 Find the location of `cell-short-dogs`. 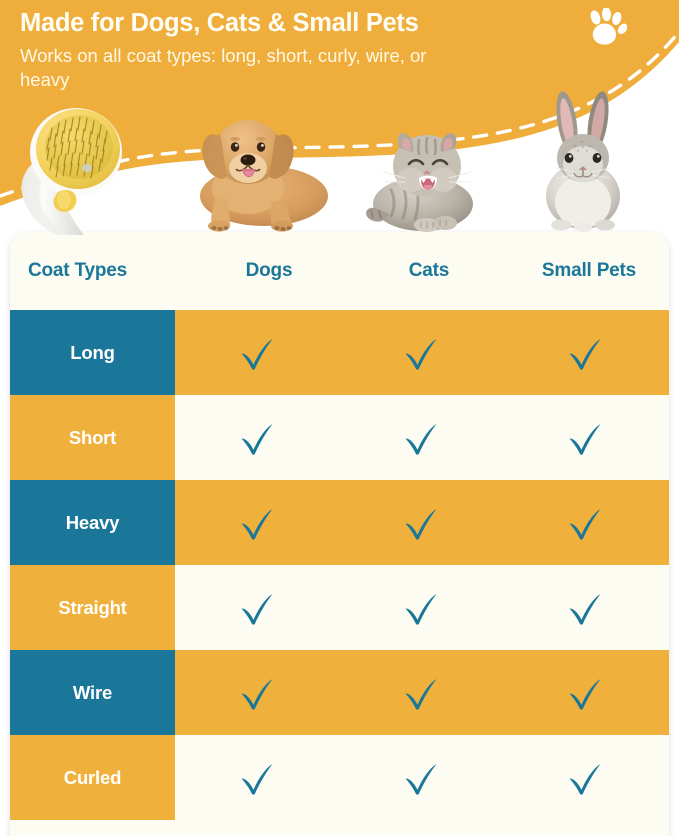

cell-short-dogs is located at coordinates (257, 438).